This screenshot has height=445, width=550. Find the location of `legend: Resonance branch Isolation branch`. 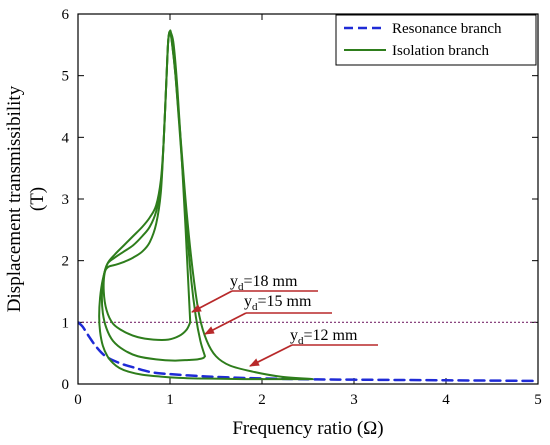

legend: Resonance branch Isolation branch is located at coordinates (436, 40).